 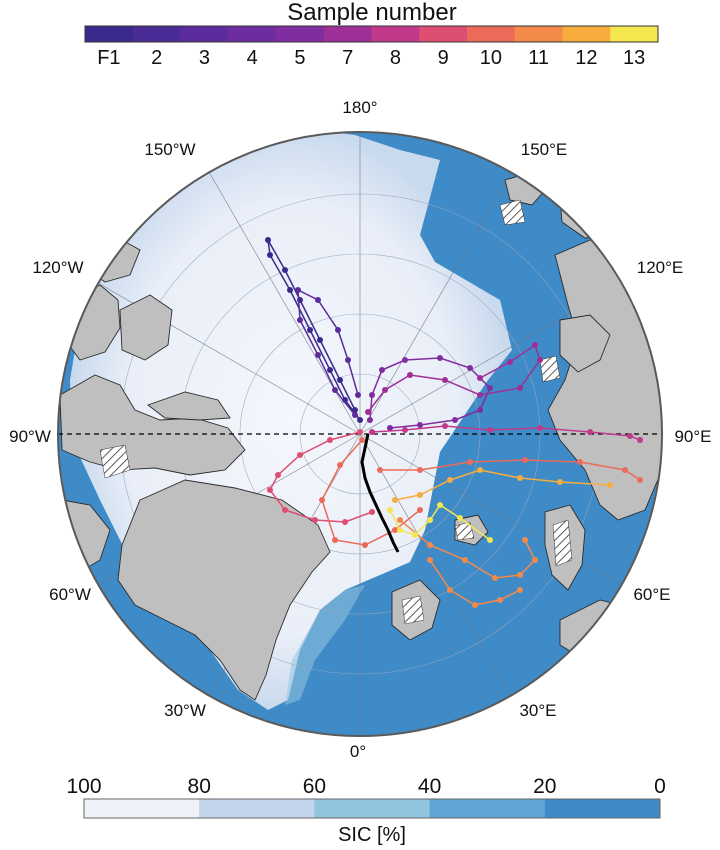 What do you see at coordinates (660, 267) in the screenshot?
I see `lon-label-120e: 120°E` at bounding box center [660, 267].